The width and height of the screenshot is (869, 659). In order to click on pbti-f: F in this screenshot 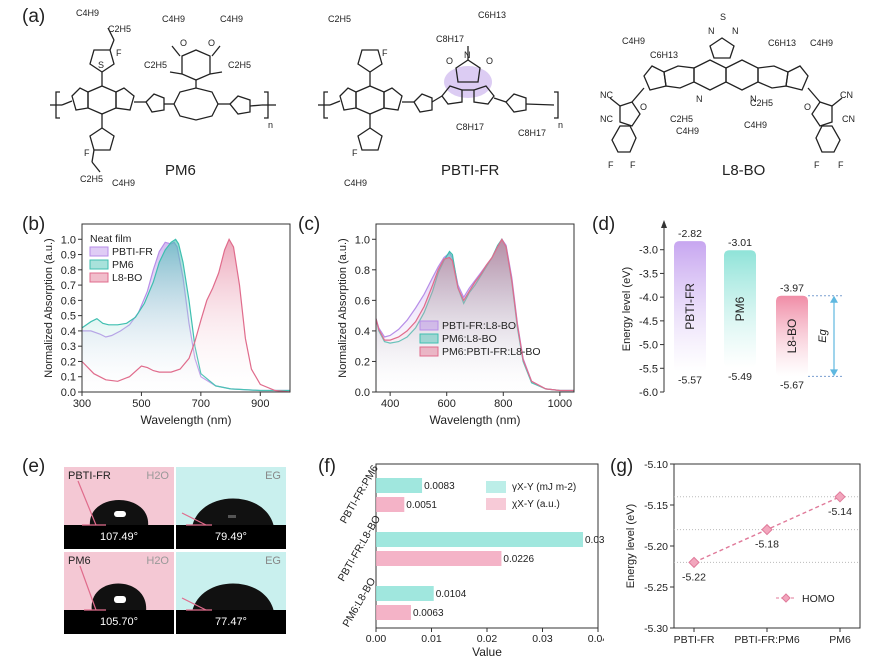, I will do `click(385, 53)`.